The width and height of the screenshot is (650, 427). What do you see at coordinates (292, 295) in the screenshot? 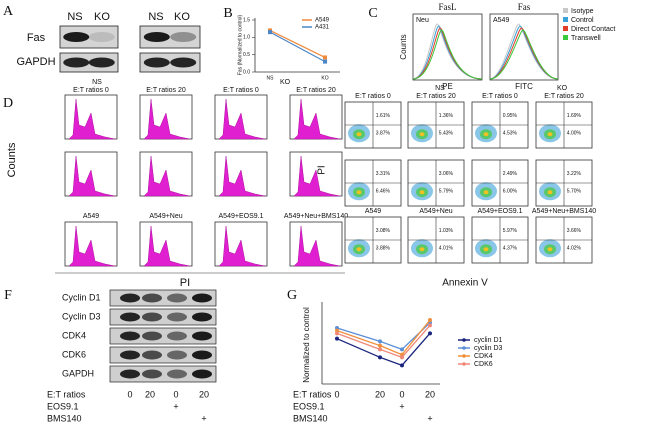
I see `panel-label: G` at bounding box center [292, 295].